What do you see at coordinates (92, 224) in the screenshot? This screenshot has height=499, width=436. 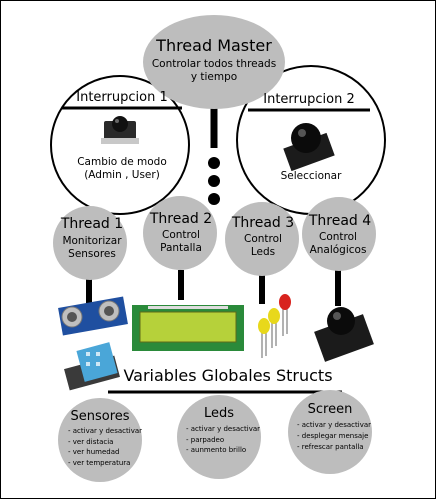 I see `thread1-title: Thread 1` at bounding box center [92, 224].